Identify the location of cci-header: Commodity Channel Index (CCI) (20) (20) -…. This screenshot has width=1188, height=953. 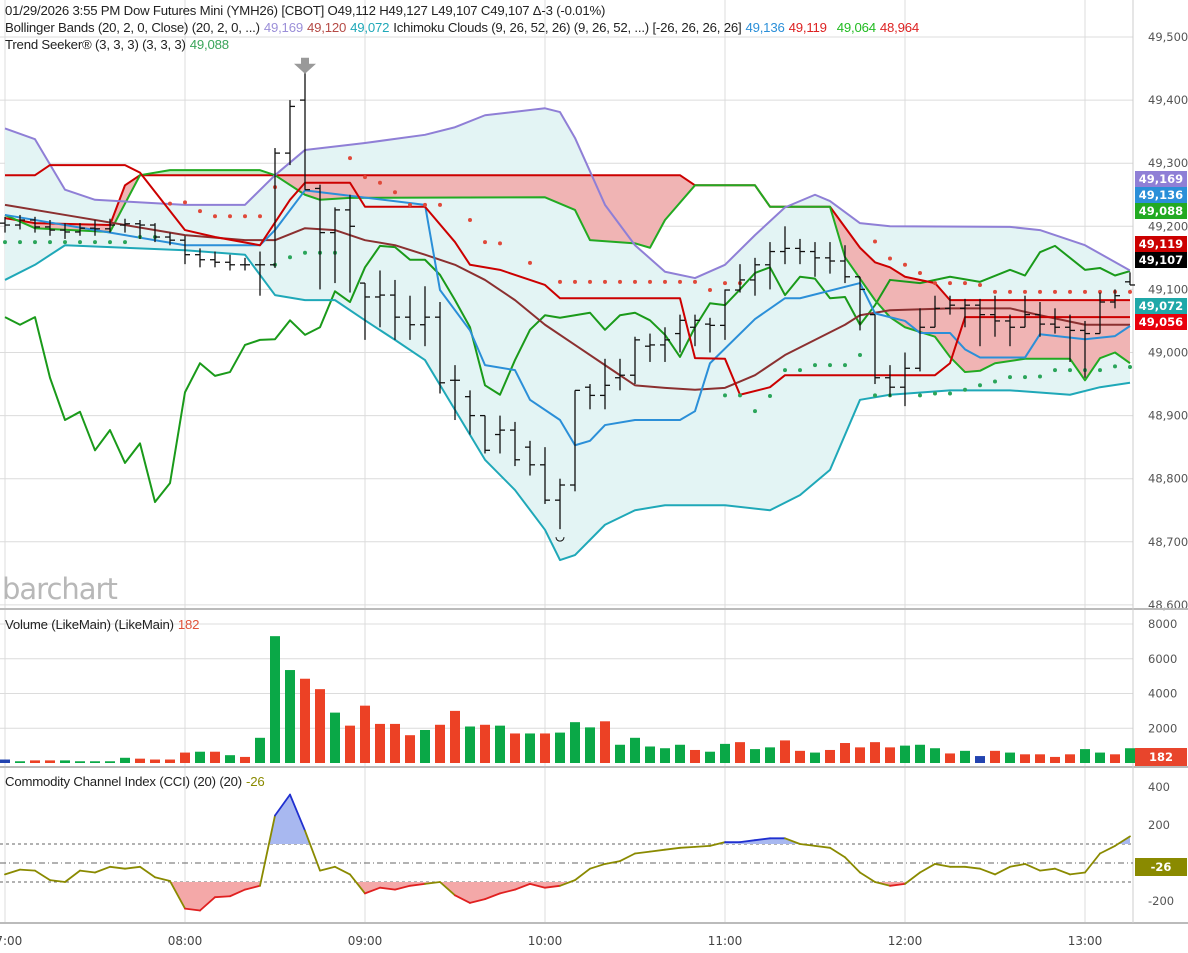
(136, 781).